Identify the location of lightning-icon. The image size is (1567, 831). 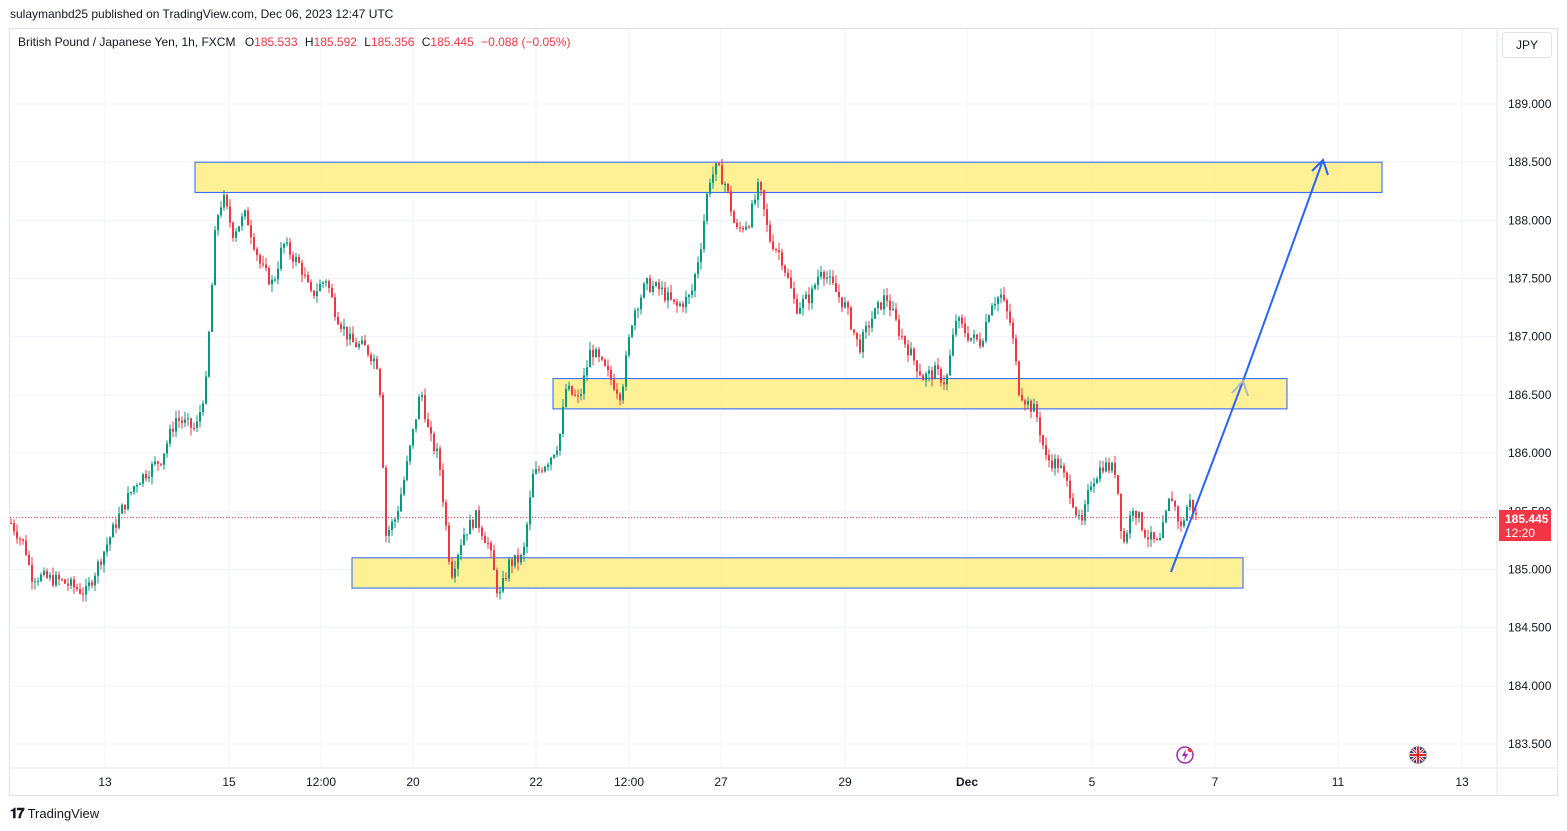
(1185, 755).